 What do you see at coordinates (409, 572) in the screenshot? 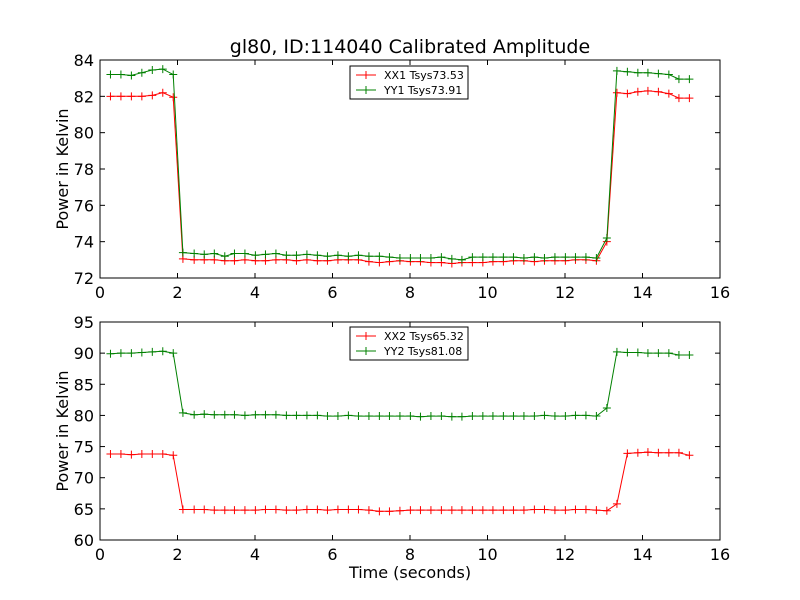
I see `x-axis-label: Time (seconds)` at bounding box center [409, 572].